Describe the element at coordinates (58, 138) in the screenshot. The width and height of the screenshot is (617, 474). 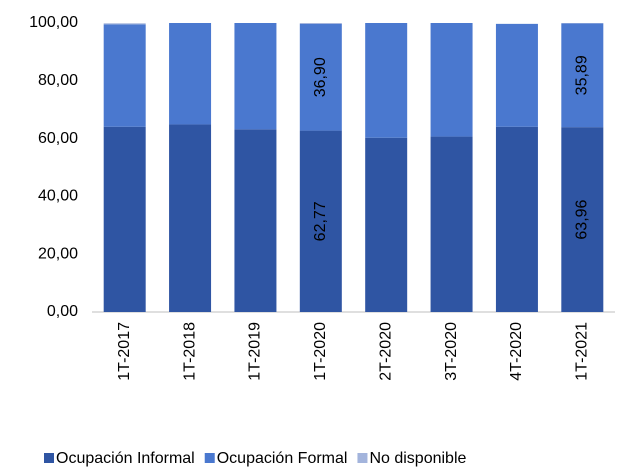
I see `y-tick-label: 60,00` at that location.